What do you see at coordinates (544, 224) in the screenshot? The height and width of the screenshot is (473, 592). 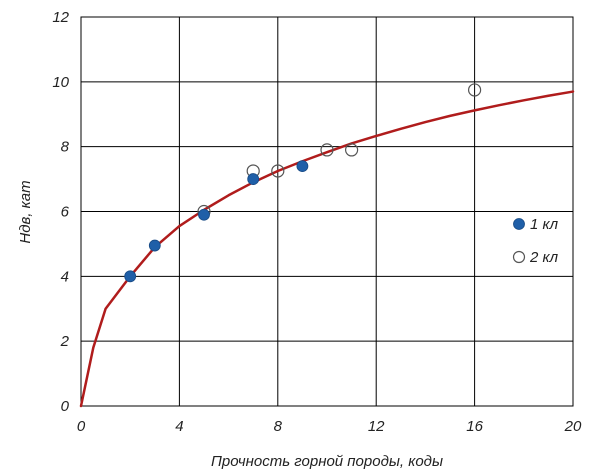 I see `legend-label-1-kl: 1 кл` at bounding box center [544, 224].